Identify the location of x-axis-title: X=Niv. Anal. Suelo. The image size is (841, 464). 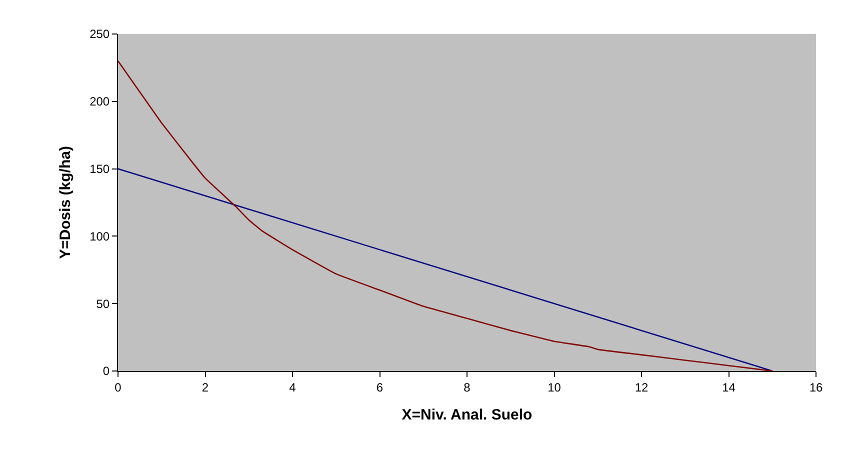
(467, 415).